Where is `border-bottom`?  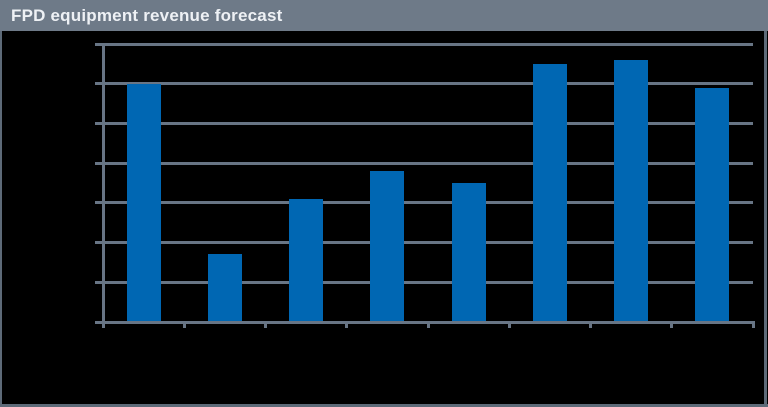 border-bottom is located at coordinates (384, 405).